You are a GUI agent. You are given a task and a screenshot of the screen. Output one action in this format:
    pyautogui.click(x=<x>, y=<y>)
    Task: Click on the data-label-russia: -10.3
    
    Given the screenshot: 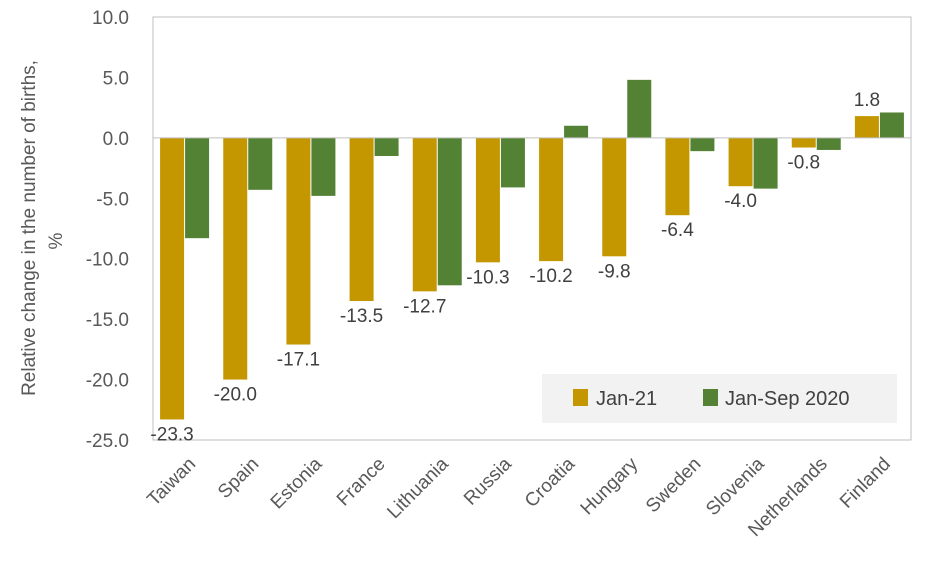 What is the action you would take?
    pyautogui.click(x=487, y=277)
    